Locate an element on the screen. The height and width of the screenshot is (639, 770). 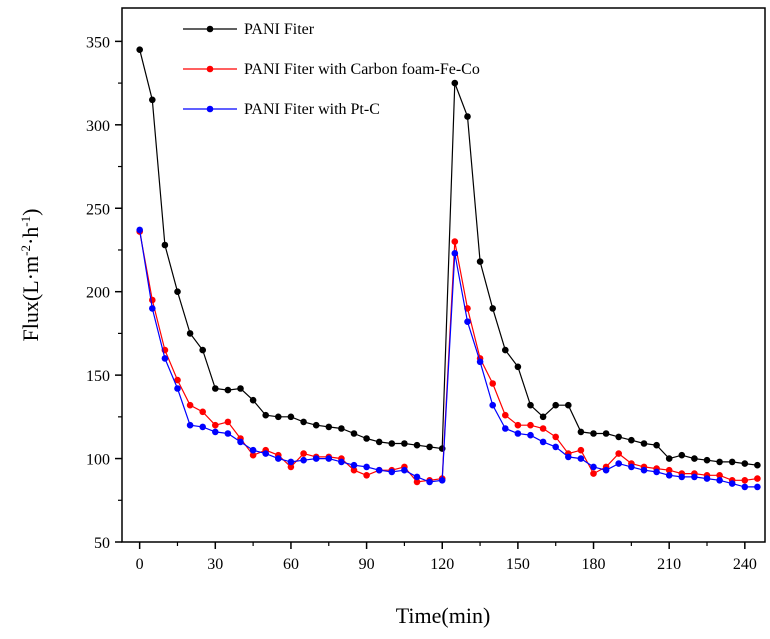
legend-label: PANI Fiter is located at coordinates (279, 29).